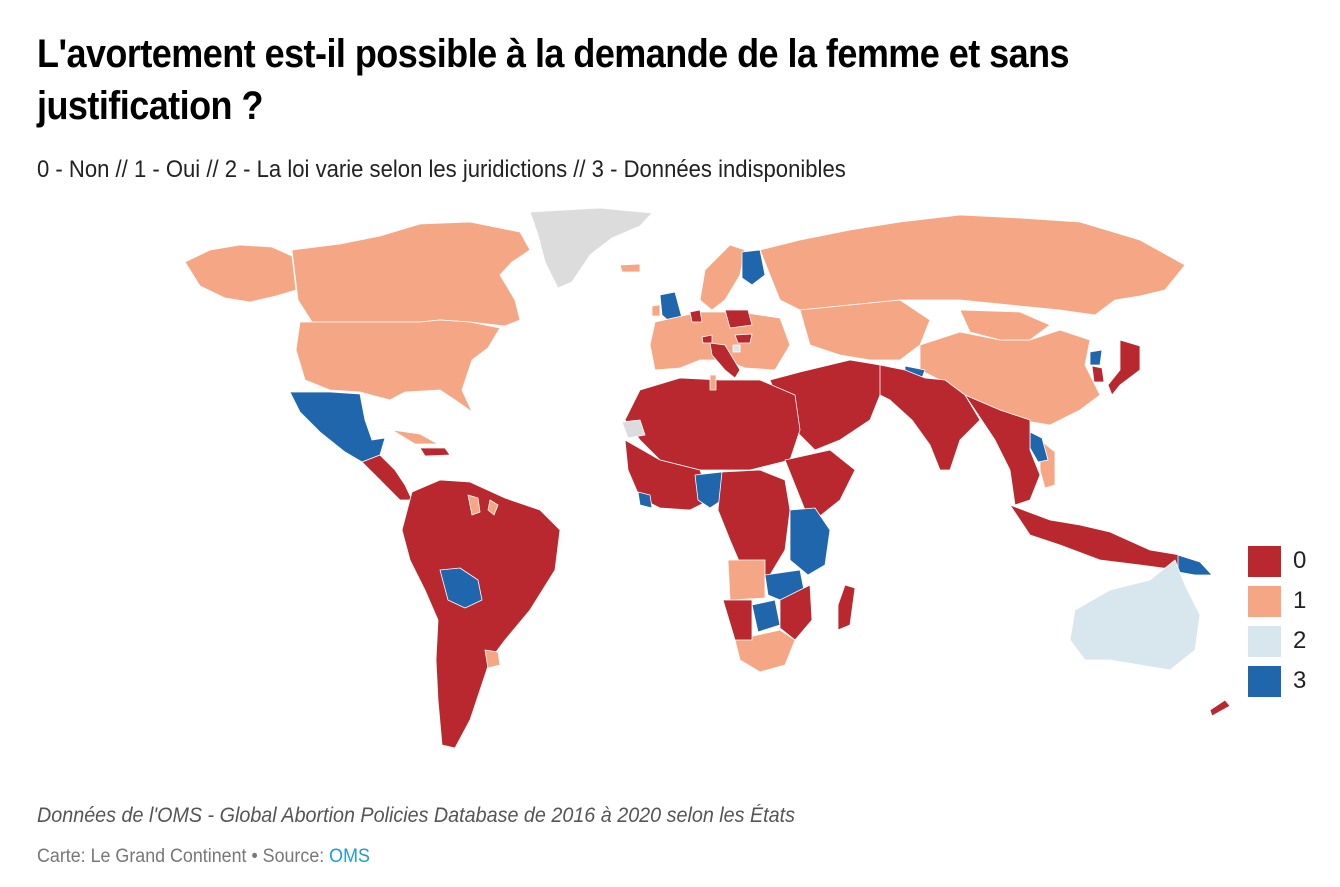  Describe the element at coordinates (1096, 357) in the screenshot. I see `region-north-korea` at that location.